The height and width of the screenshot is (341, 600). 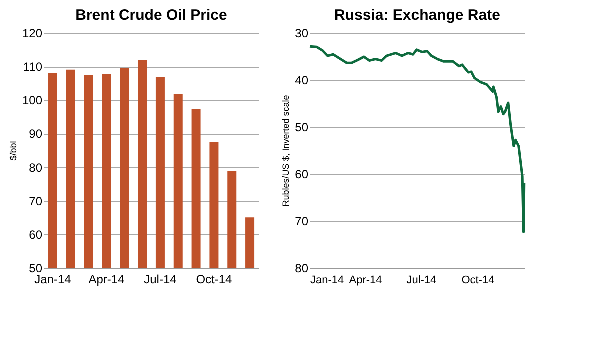 I want to click on chart-title: Russia: Exchange Rate, so click(x=417, y=15).